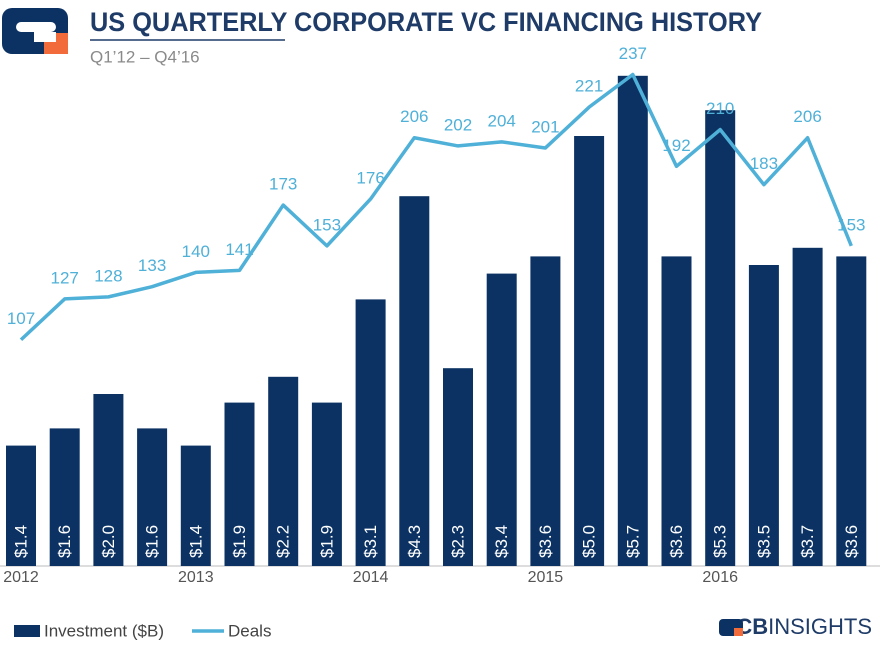  What do you see at coordinates (370, 177) in the screenshot?
I see `deals-label: 176` at bounding box center [370, 177].